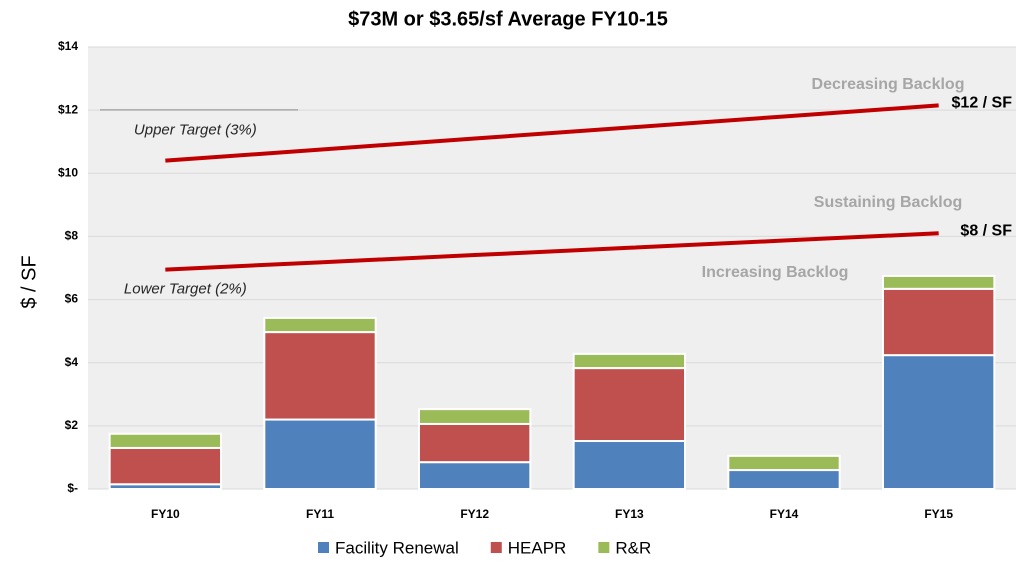  Describe the element at coordinates (72, 299) in the screenshot. I see `y-tick-label: $6` at that location.